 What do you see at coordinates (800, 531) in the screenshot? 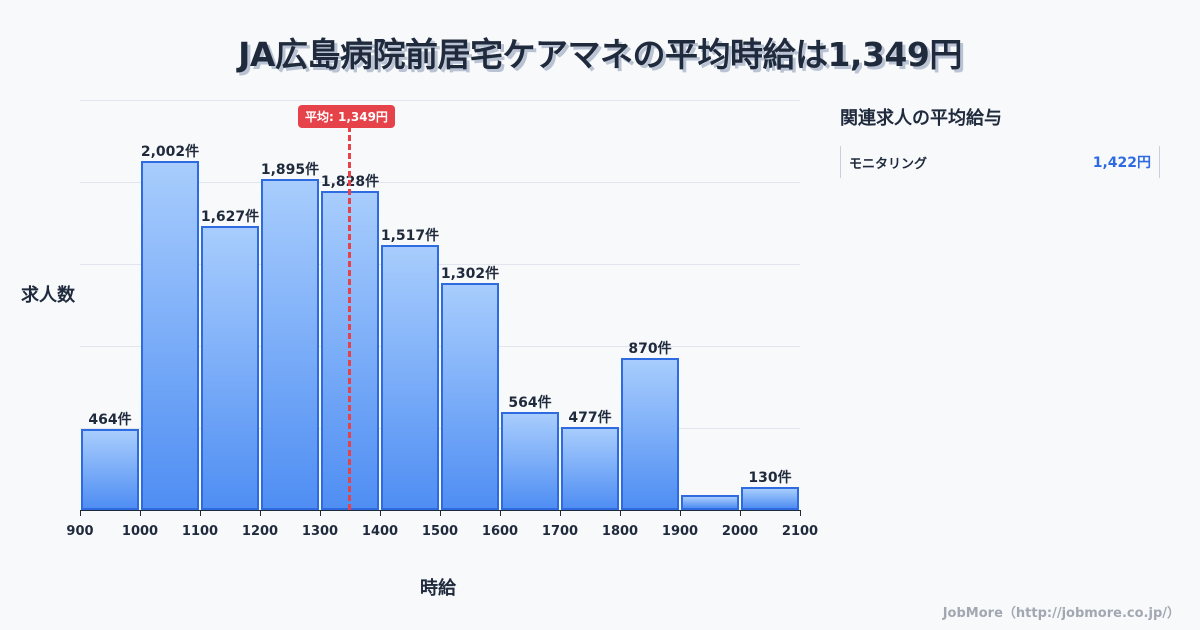
I see `x-tick-label: 2100` at bounding box center [800, 531].